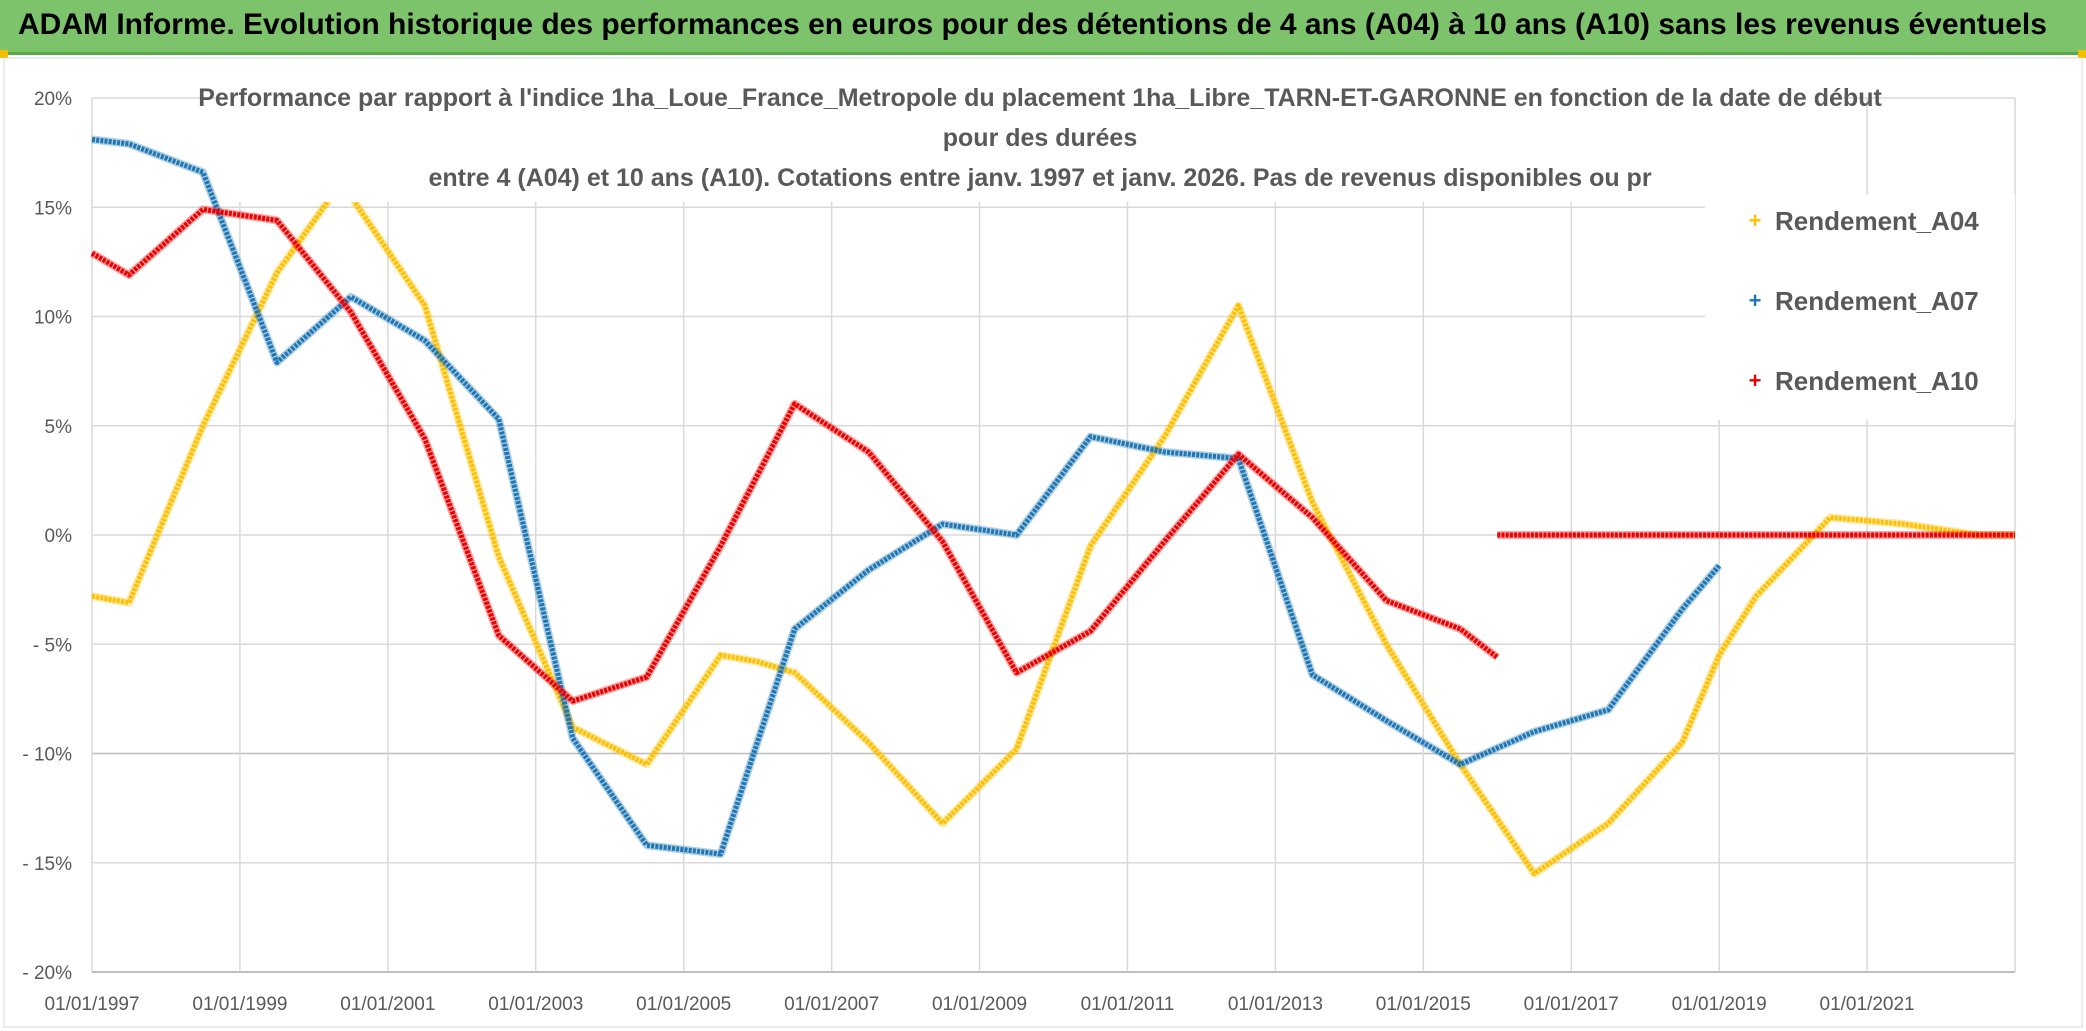 The image size is (2086, 1031). I want to click on x-tick-label: 01/01/2003, so click(535, 1004).